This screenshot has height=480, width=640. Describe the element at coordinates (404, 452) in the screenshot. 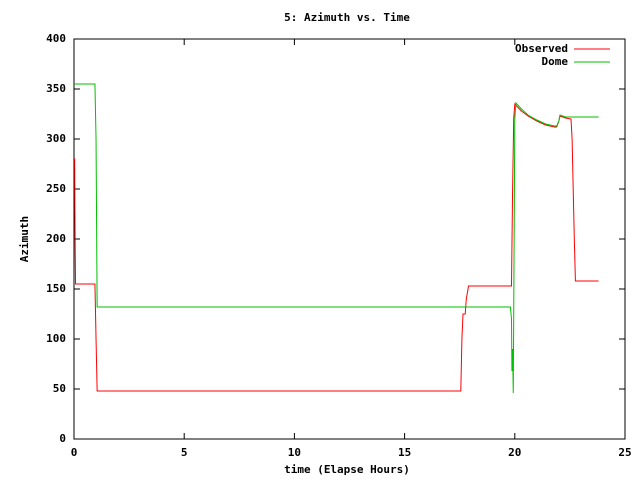

I see `x-tick-label: 15` at that location.